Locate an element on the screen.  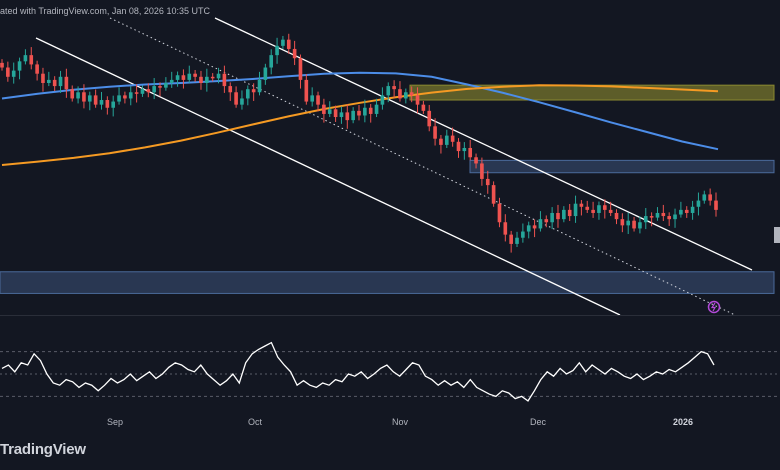
x-tick-label: Dec is located at coordinates (538, 422).